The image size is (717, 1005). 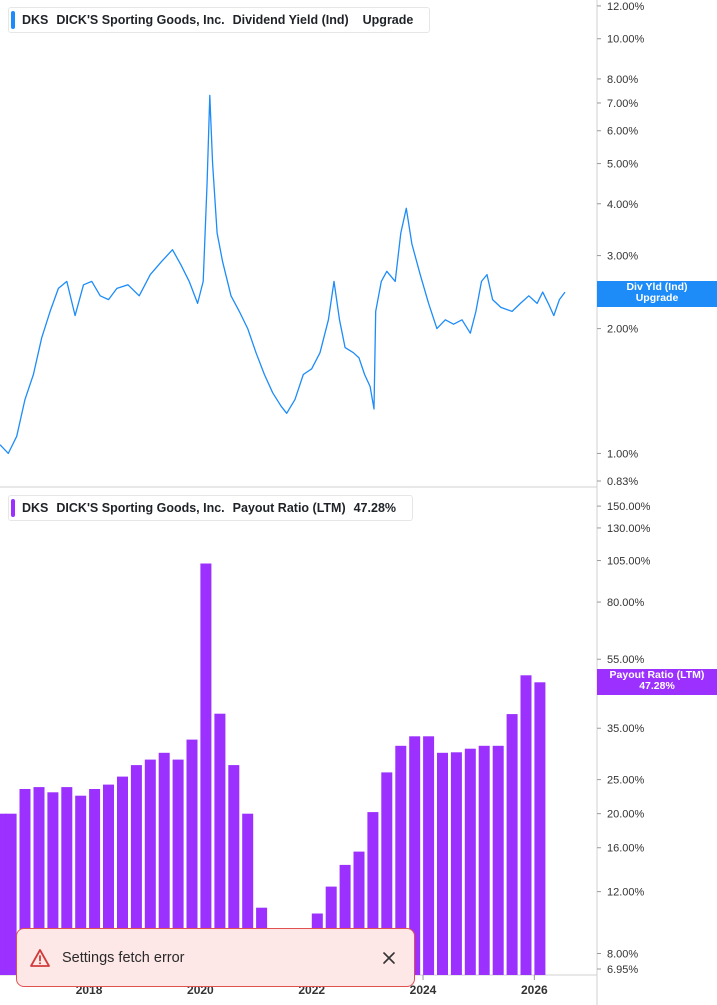 What do you see at coordinates (622, 482) in the screenshot?
I see `yield-axis-tick-label: 0.83%` at bounding box center [622, 482].